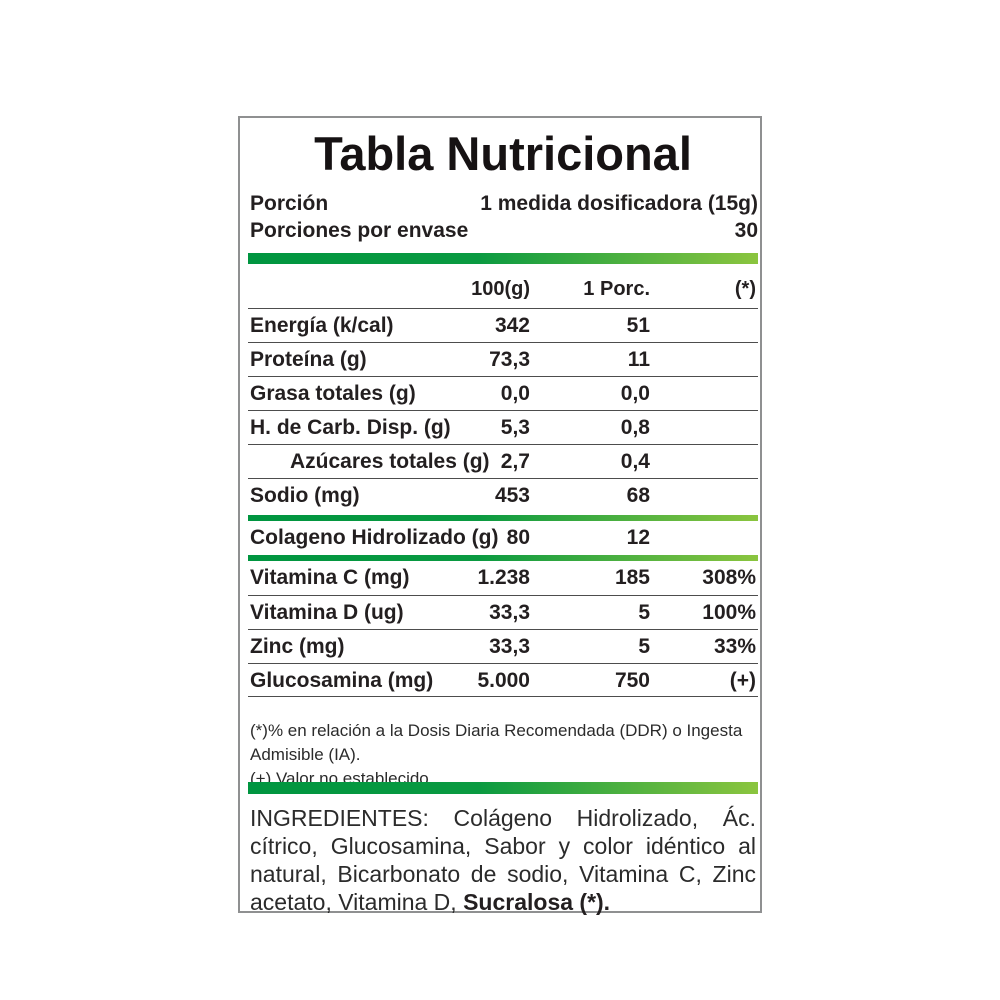 This screenshot has width=1000, height=1000. What do you see at coordinates (359, 230) in the screenshot?
I see `servings-per-container-label: Porciones por envase` at bounding box center [359, 230].